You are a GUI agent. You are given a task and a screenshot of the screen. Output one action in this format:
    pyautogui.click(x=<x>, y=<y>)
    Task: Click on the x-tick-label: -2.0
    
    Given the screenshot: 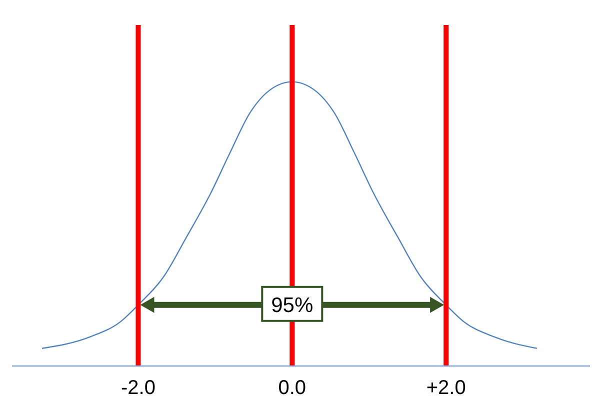 What is the action you would take?
    pyautogui.click(x=138, y=388)
    